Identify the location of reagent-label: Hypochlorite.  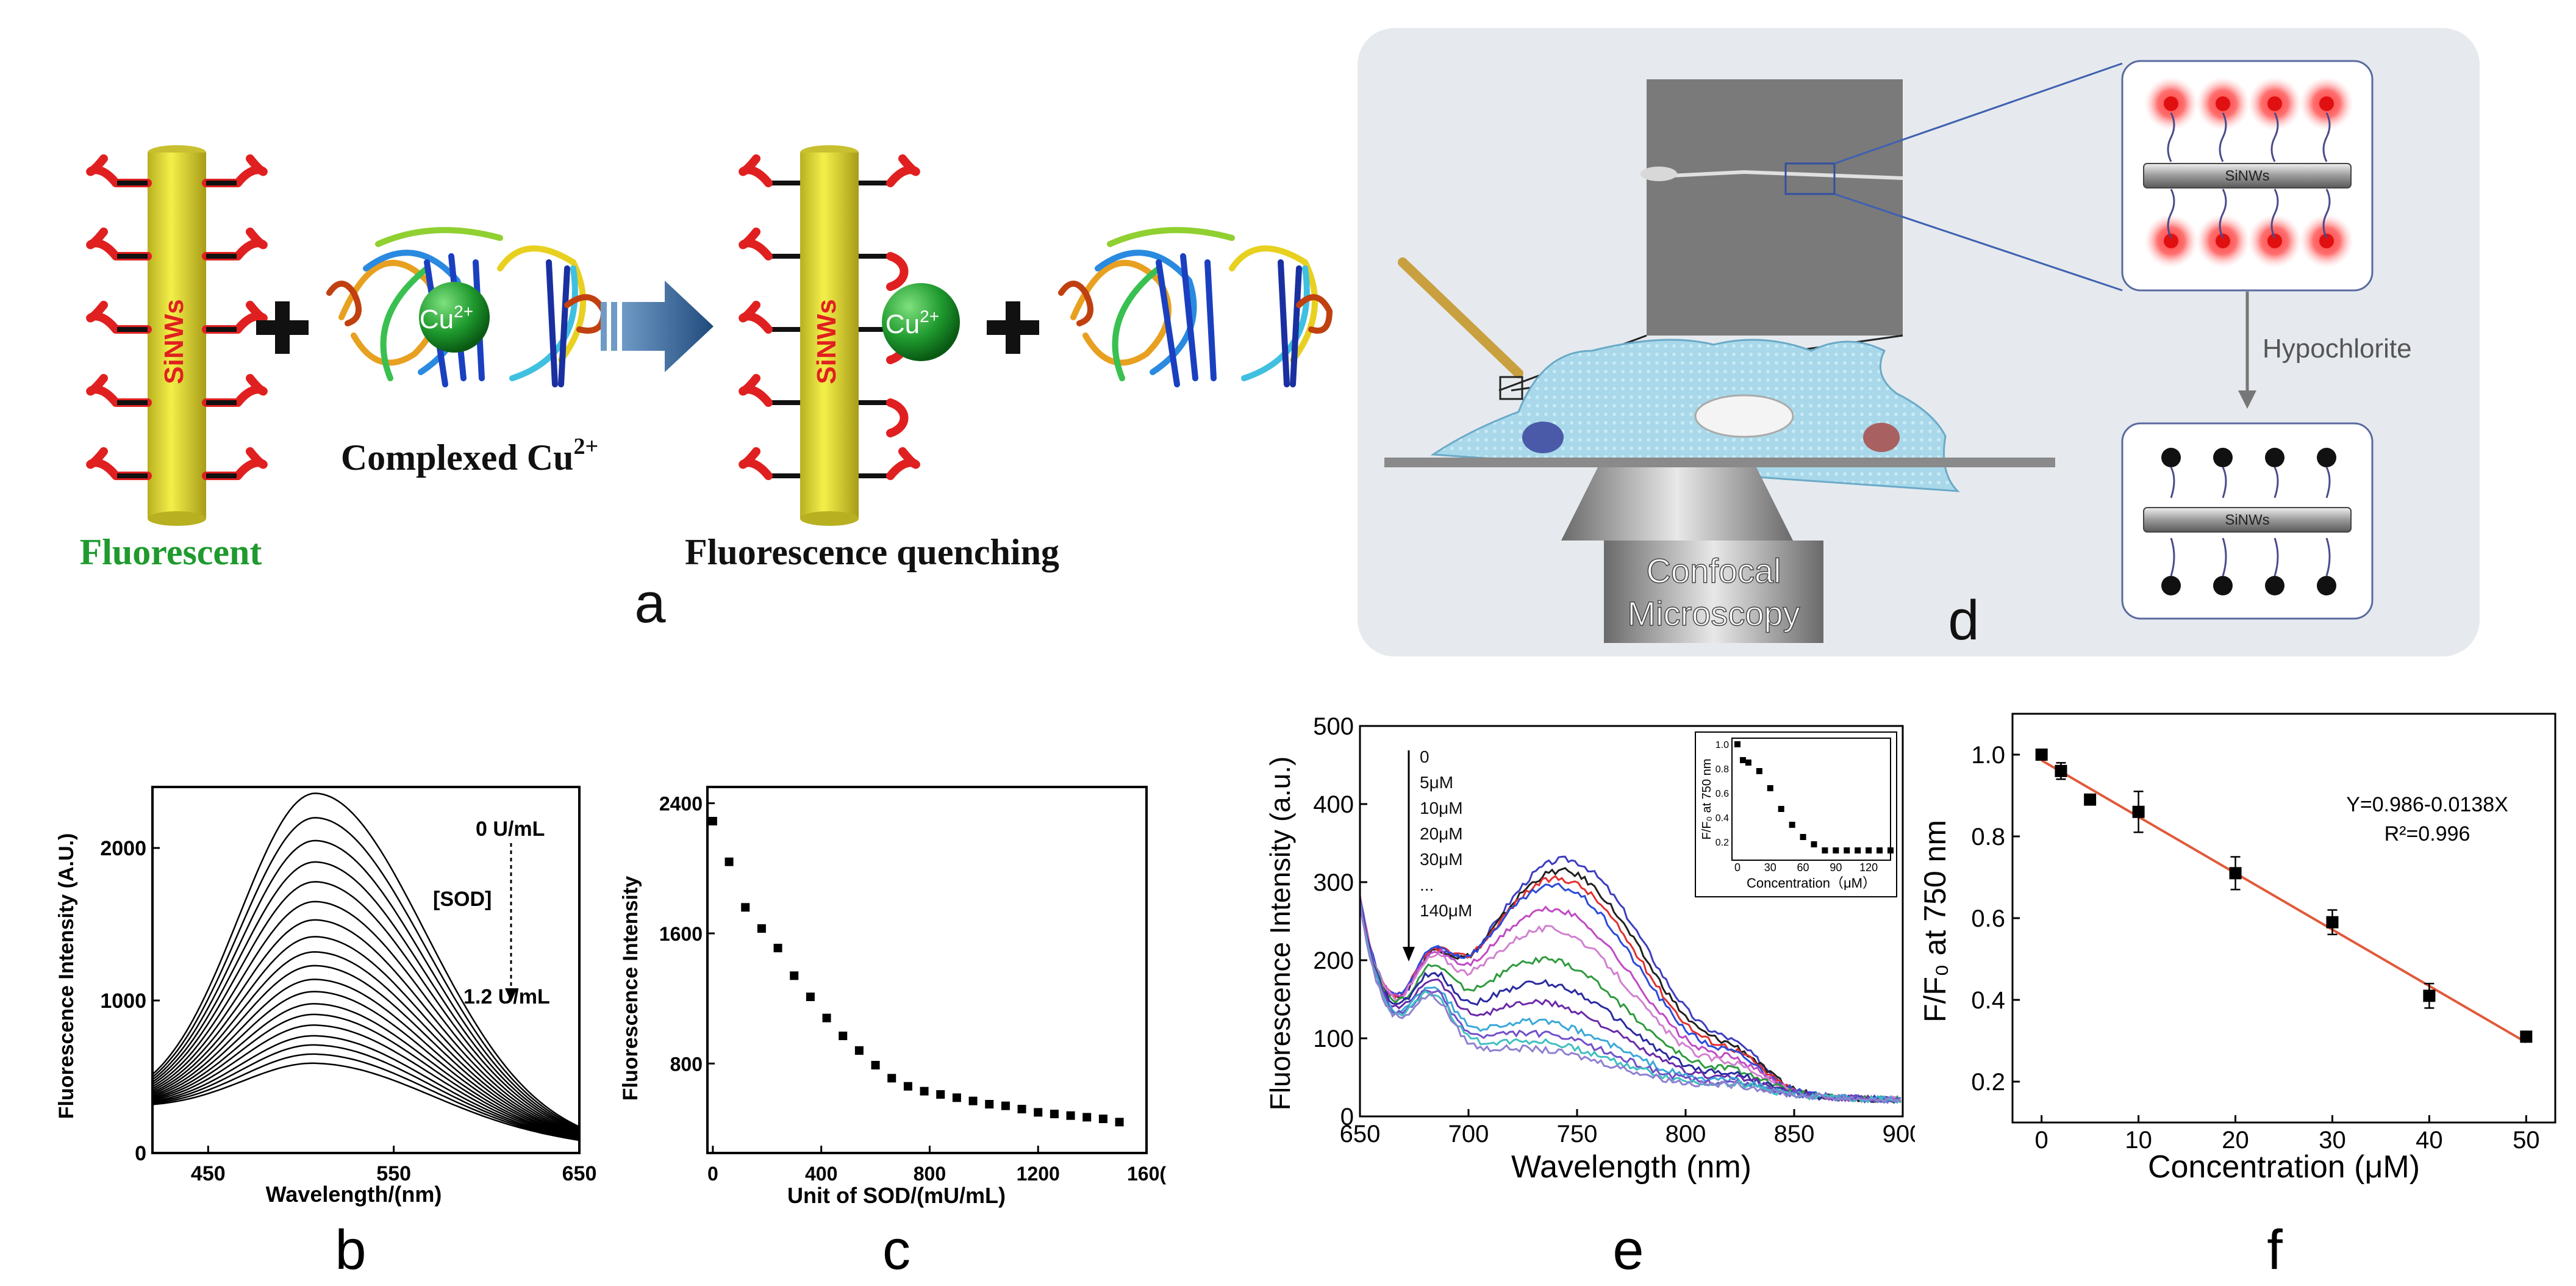
(2337, 349).